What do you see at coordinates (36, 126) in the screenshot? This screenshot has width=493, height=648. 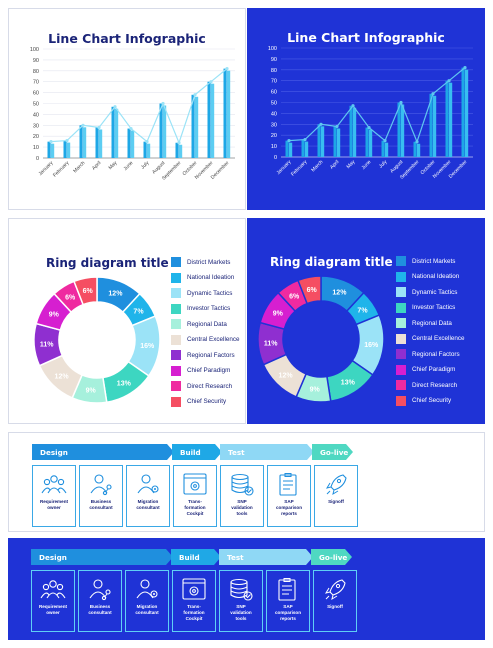 I see `y-tick-label: 30` at bounding box center [36, 126].